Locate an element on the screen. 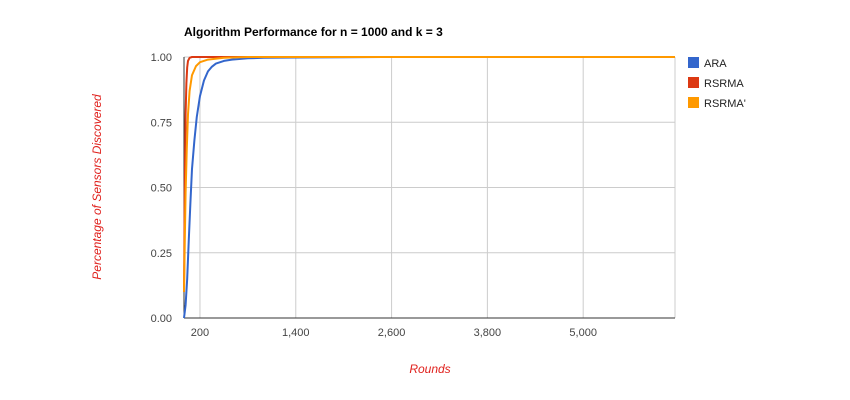 This screenshot has width=850, height=400. x-tick-label: 5,000 is located at coordinates (583, 333).